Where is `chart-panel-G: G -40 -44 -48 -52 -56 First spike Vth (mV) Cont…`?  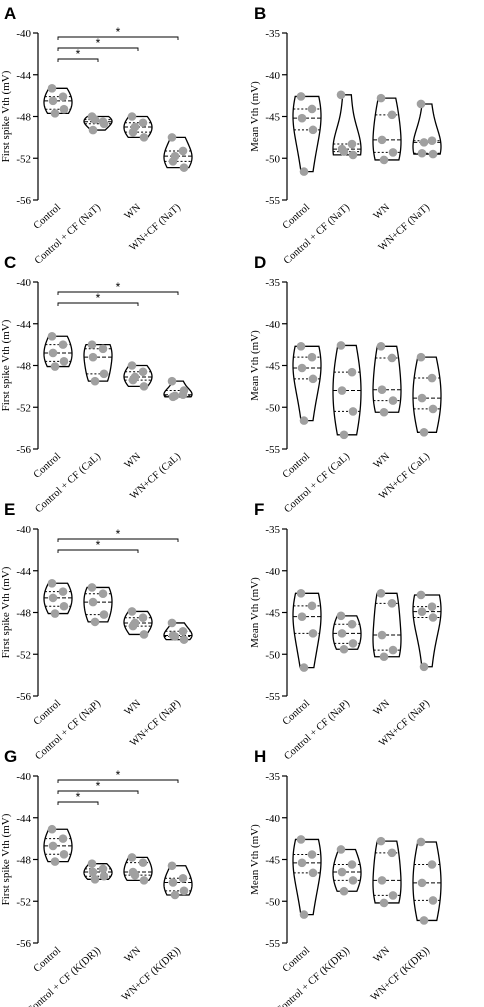 chart-panel-G: G -40 -44 -48 -52 -56 First spike Vth (mV) Cont… is located at coordinates (96, 877).